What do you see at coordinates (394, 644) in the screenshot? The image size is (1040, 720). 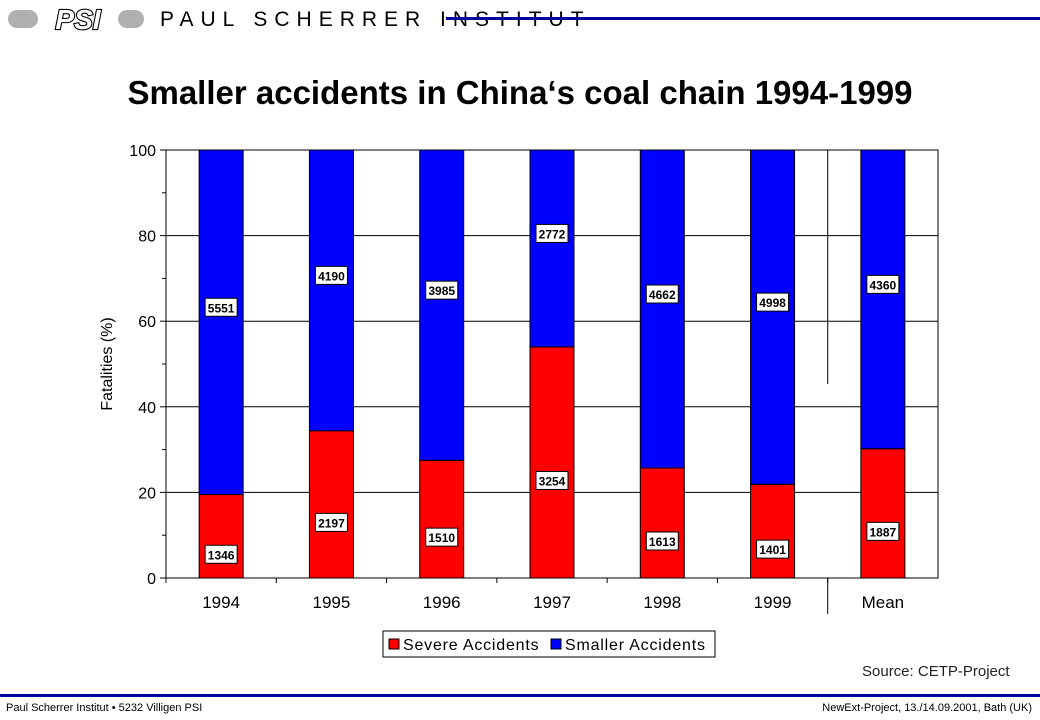 I see `legend-swatch-severe` at bounding box center [394, 644].